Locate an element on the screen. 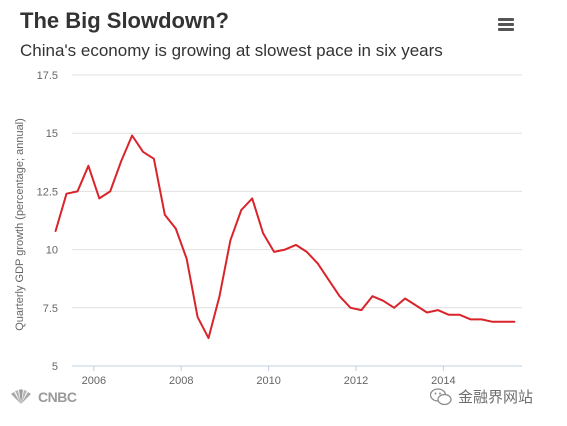 The height and width of the screenshot is (426, 567). x-tick-label: 2012 is located at coordinates (356, 381).